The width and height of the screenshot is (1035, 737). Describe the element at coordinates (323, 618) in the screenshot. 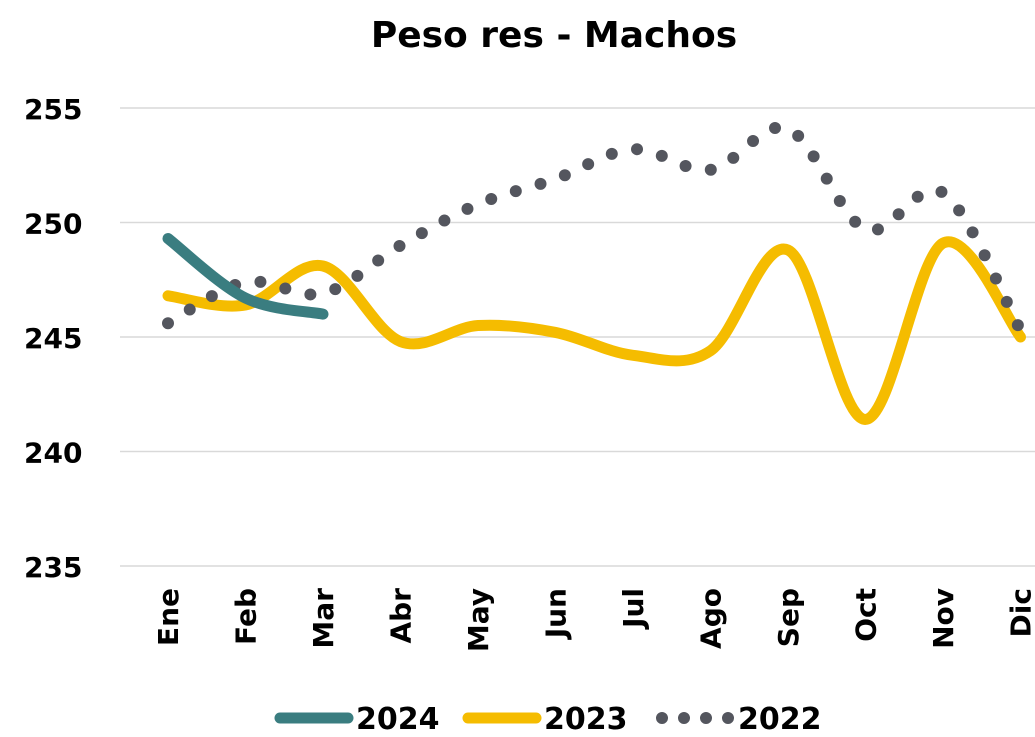

I see `x-tick-label: Mar` at that location.